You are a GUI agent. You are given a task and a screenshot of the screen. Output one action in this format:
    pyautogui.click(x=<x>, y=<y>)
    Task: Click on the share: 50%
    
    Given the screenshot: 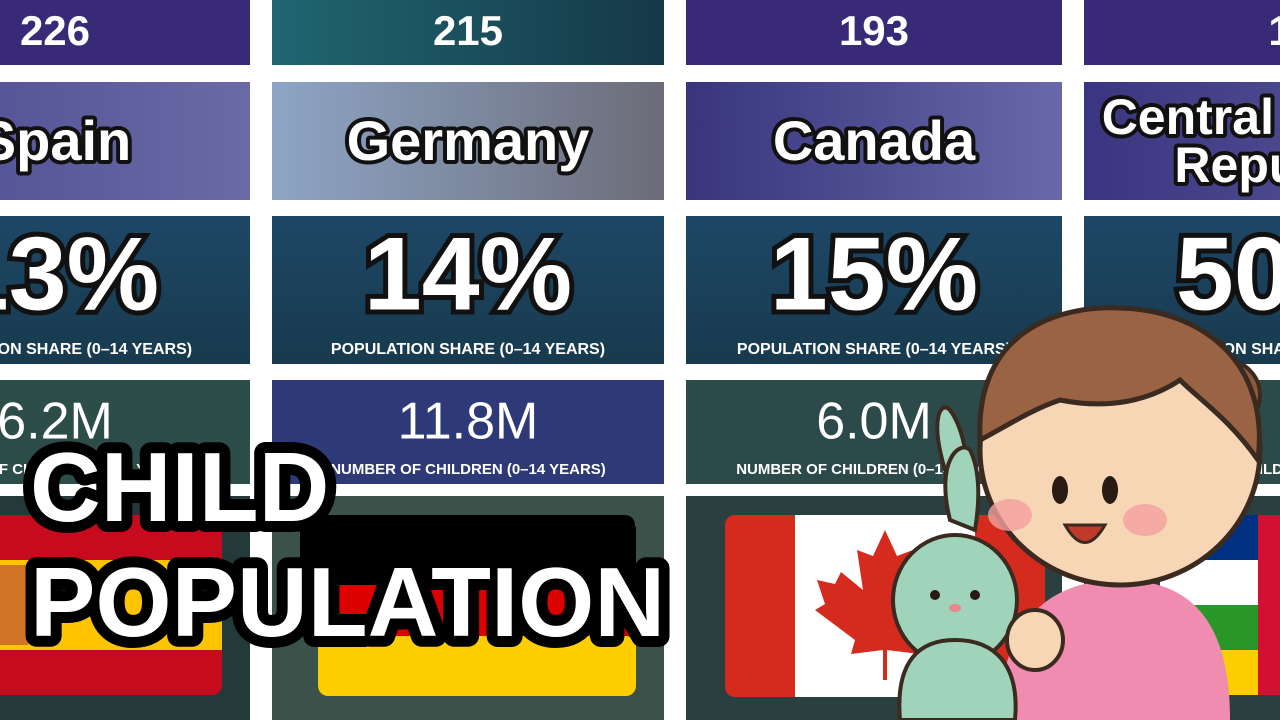 What is the action you would take?
    pyautogui.click(x=1228, y=274)
    